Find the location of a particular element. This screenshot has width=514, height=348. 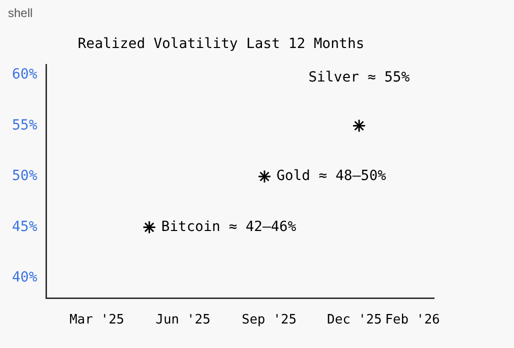

x-tick-label: Mar '25 is located at coordinates (96, 320).